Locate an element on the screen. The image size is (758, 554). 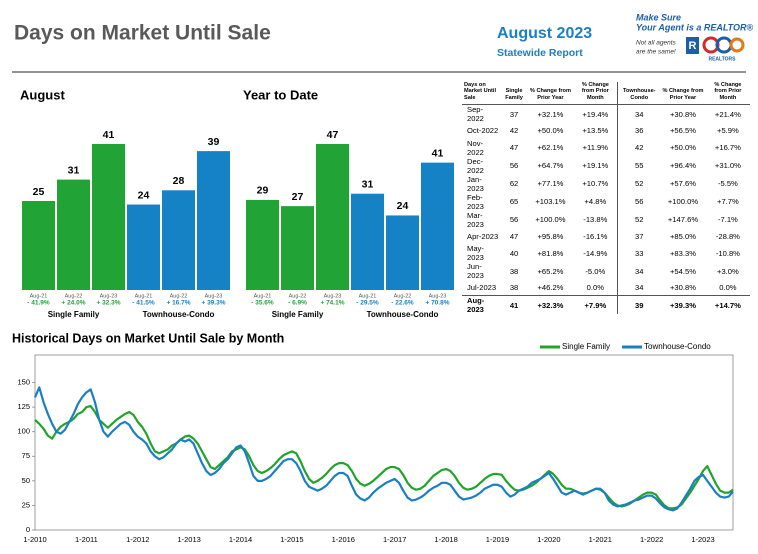
y-tick-label: 0 is located at coordinates (28, 529).